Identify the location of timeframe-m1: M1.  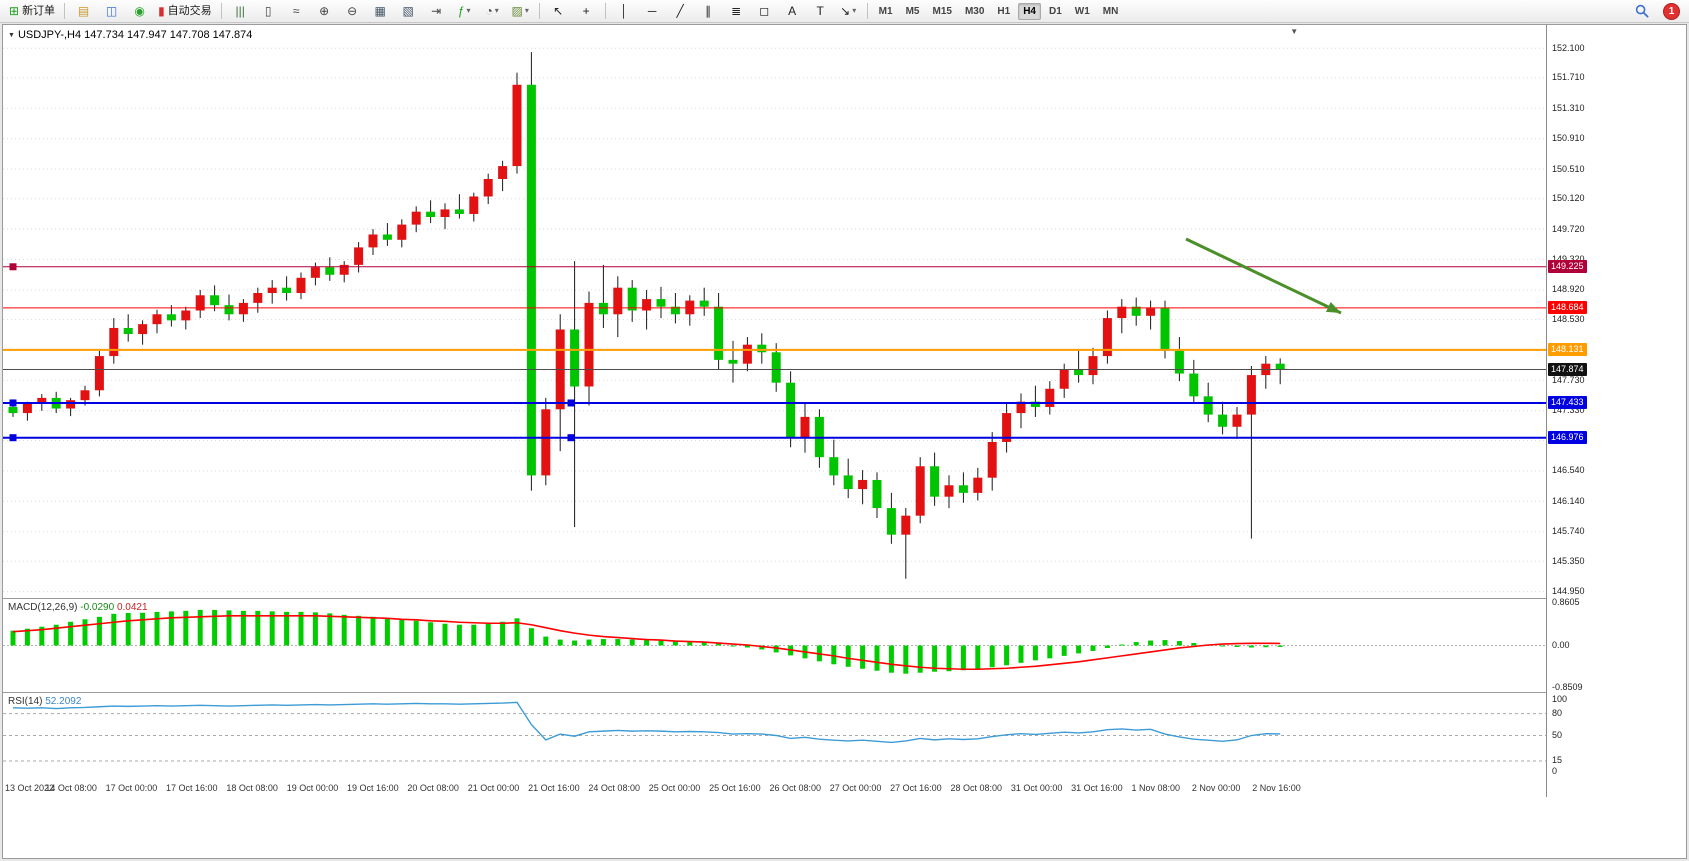
(885, 11).